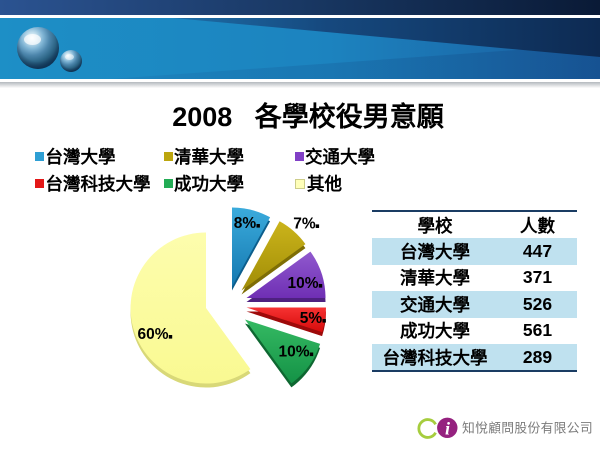  I want to click on svg-text: 8%, so click(245, 223).